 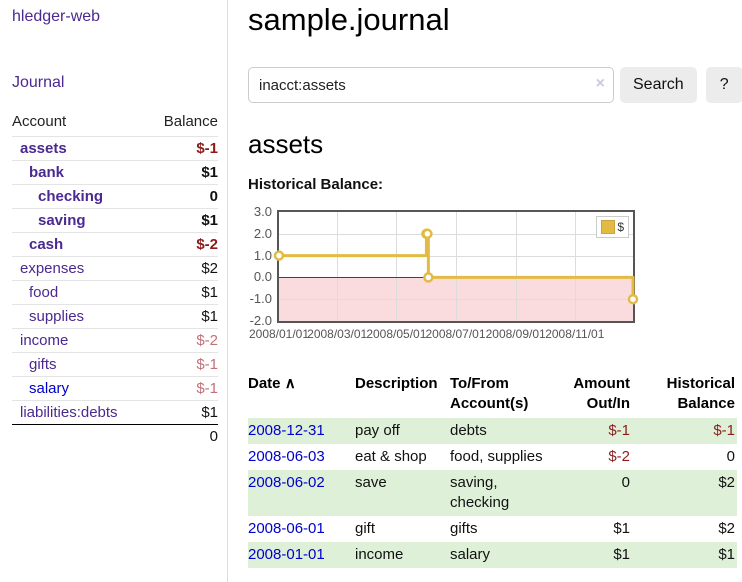 What do you see at coordinates (44, 340) in the screenshot?
I see `account-link: income` at bounding box center [44, 340].